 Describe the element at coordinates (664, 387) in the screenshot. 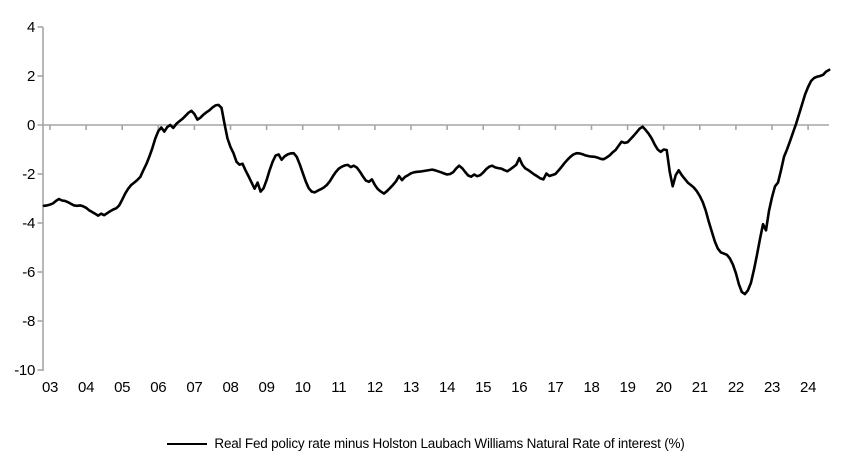

I see `x-axis-tick-label: 20` at that location.